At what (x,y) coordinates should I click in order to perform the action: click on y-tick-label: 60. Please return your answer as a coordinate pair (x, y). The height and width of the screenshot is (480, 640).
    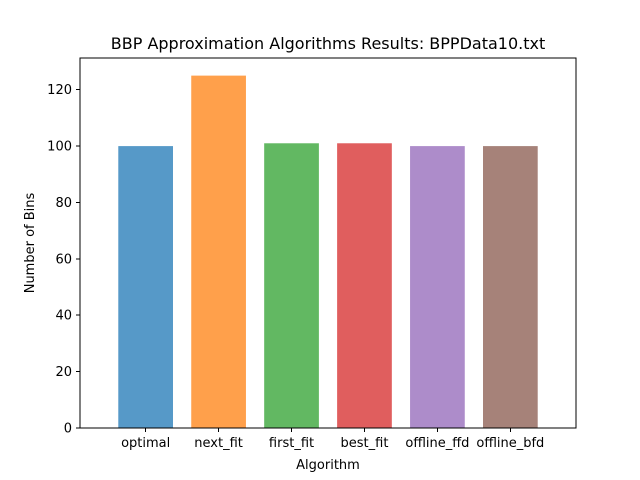
    Looking at the image, I should click on (63, 259).